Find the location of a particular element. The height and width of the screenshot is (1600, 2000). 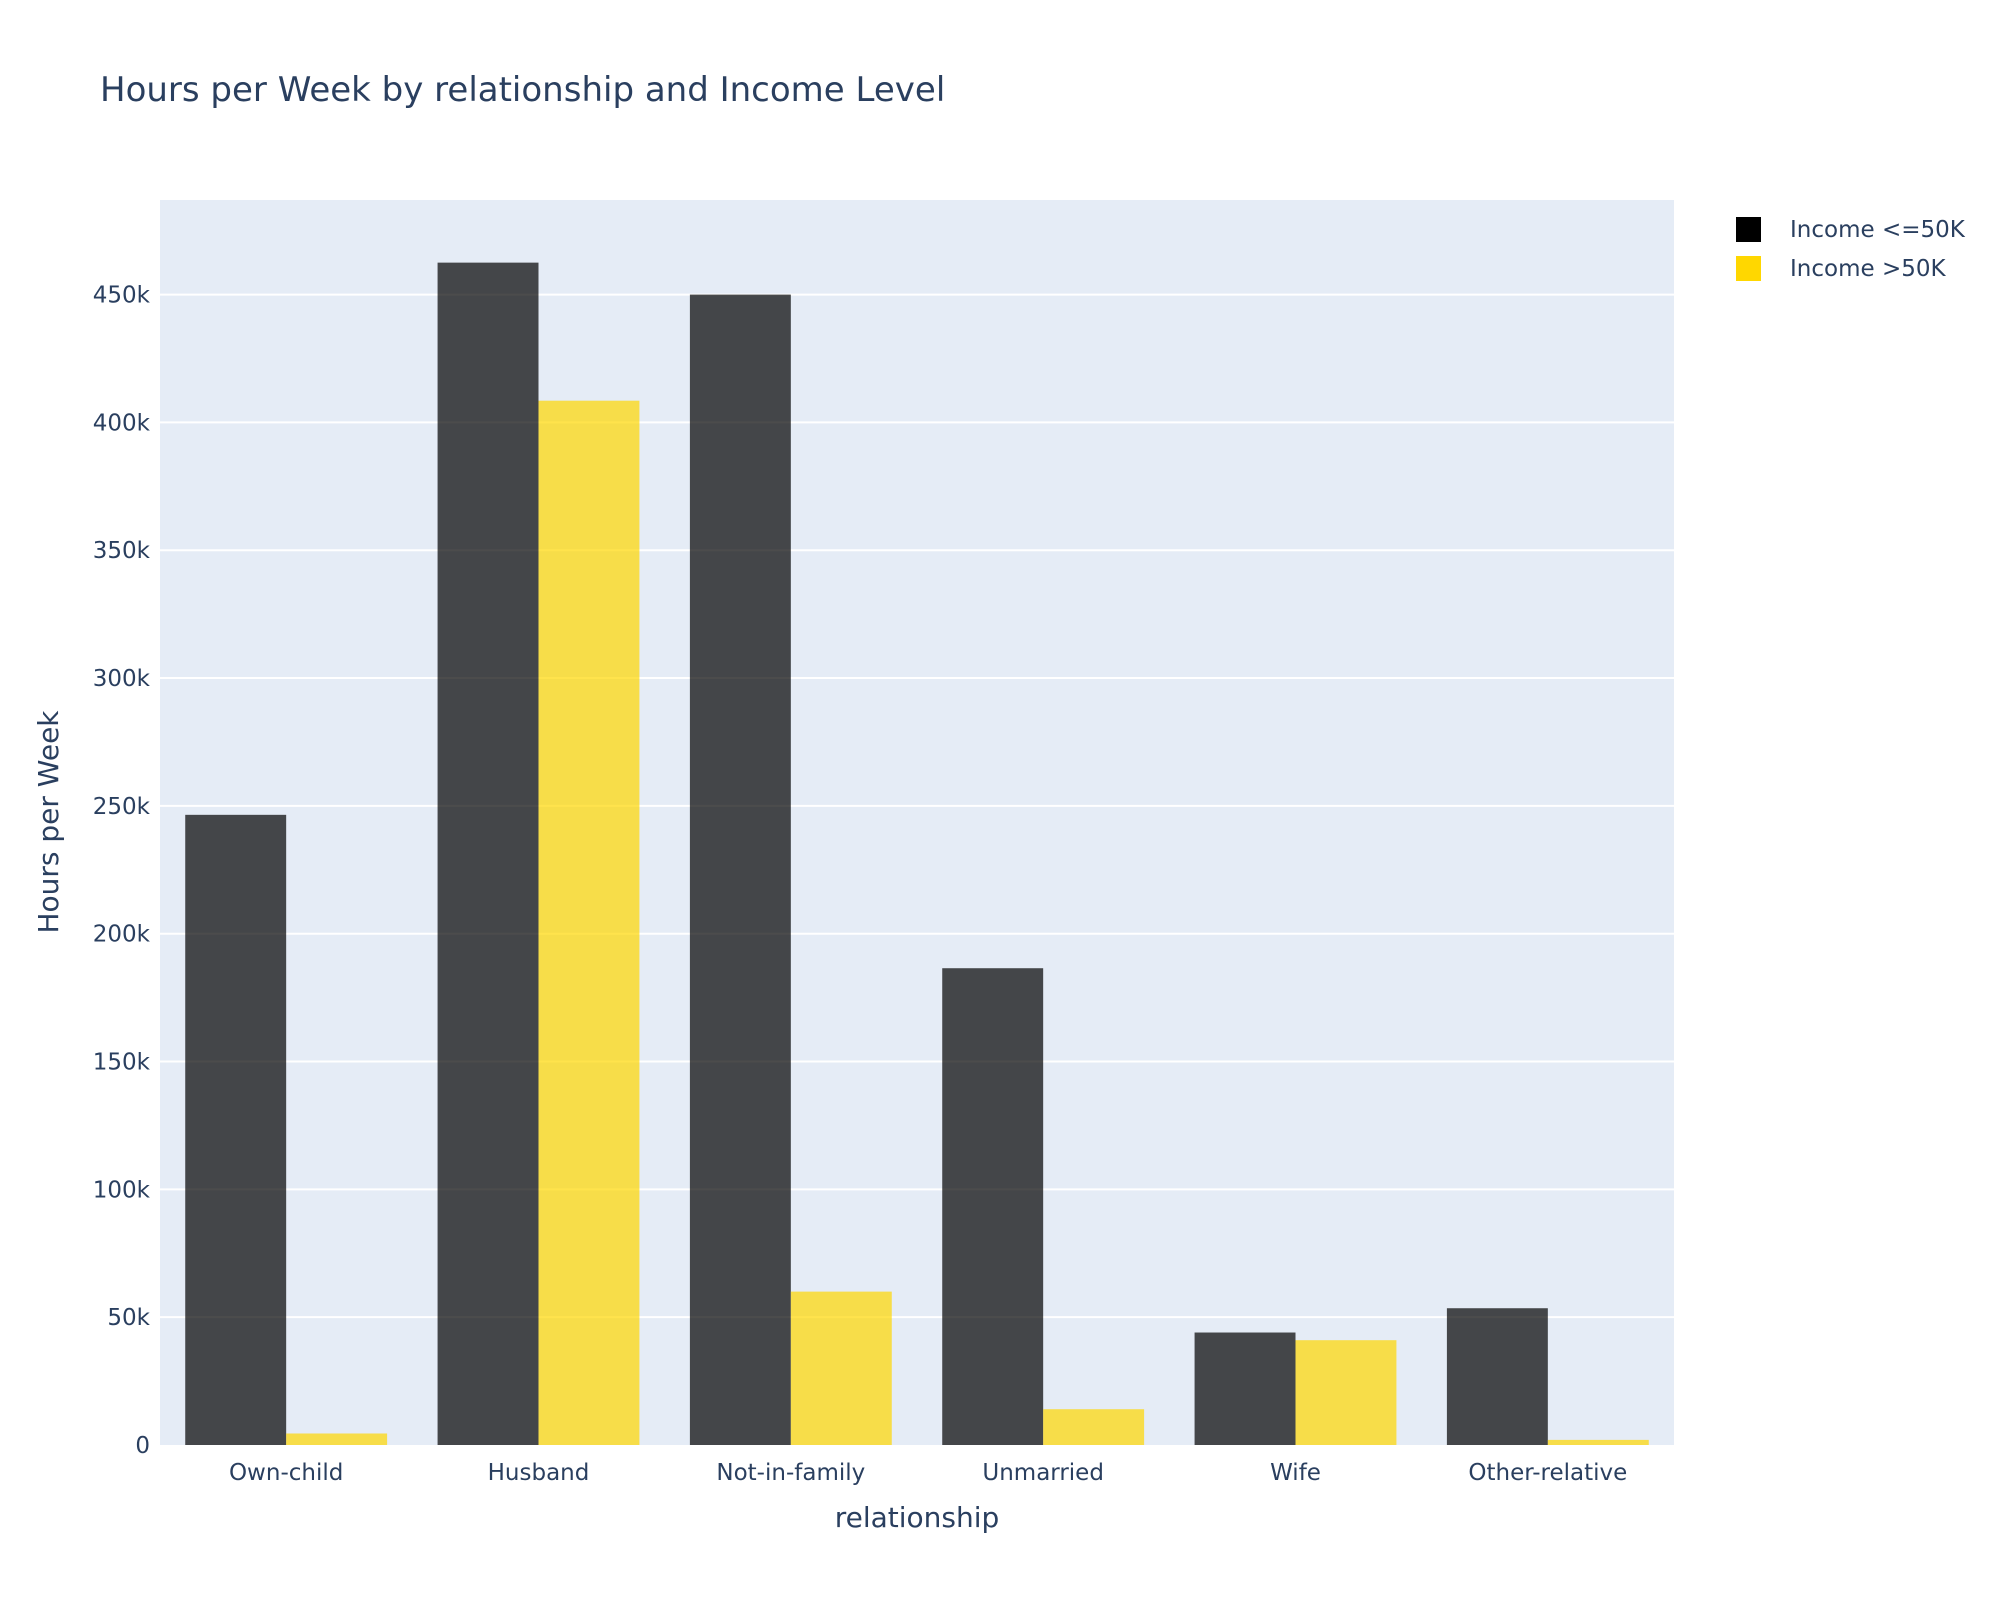

x-axis-title: relationship is located at coordinates (917, 1517).